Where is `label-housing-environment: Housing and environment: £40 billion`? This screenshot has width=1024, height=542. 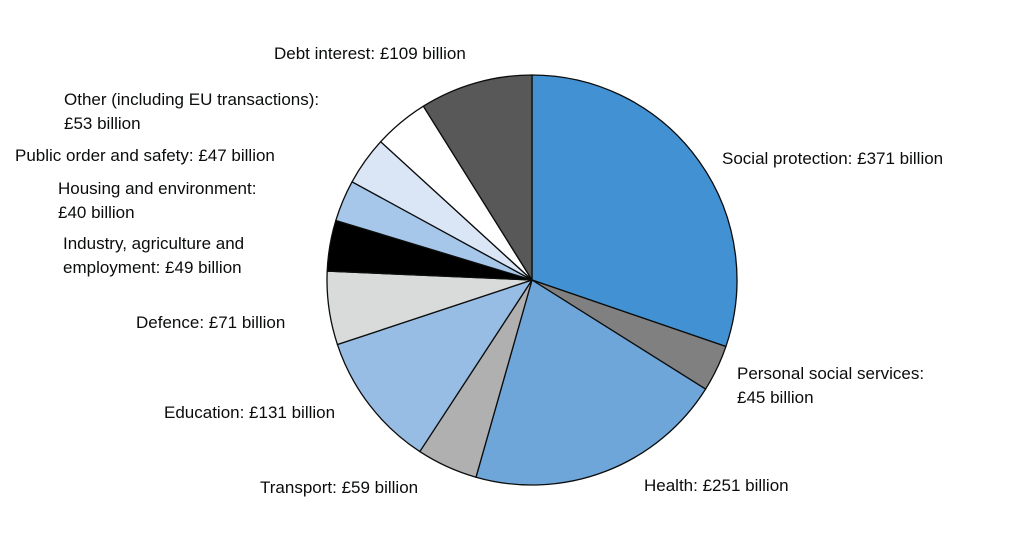
label-housing-environment: Housing and environment: £40 billion is located at coordinates (157, 200).